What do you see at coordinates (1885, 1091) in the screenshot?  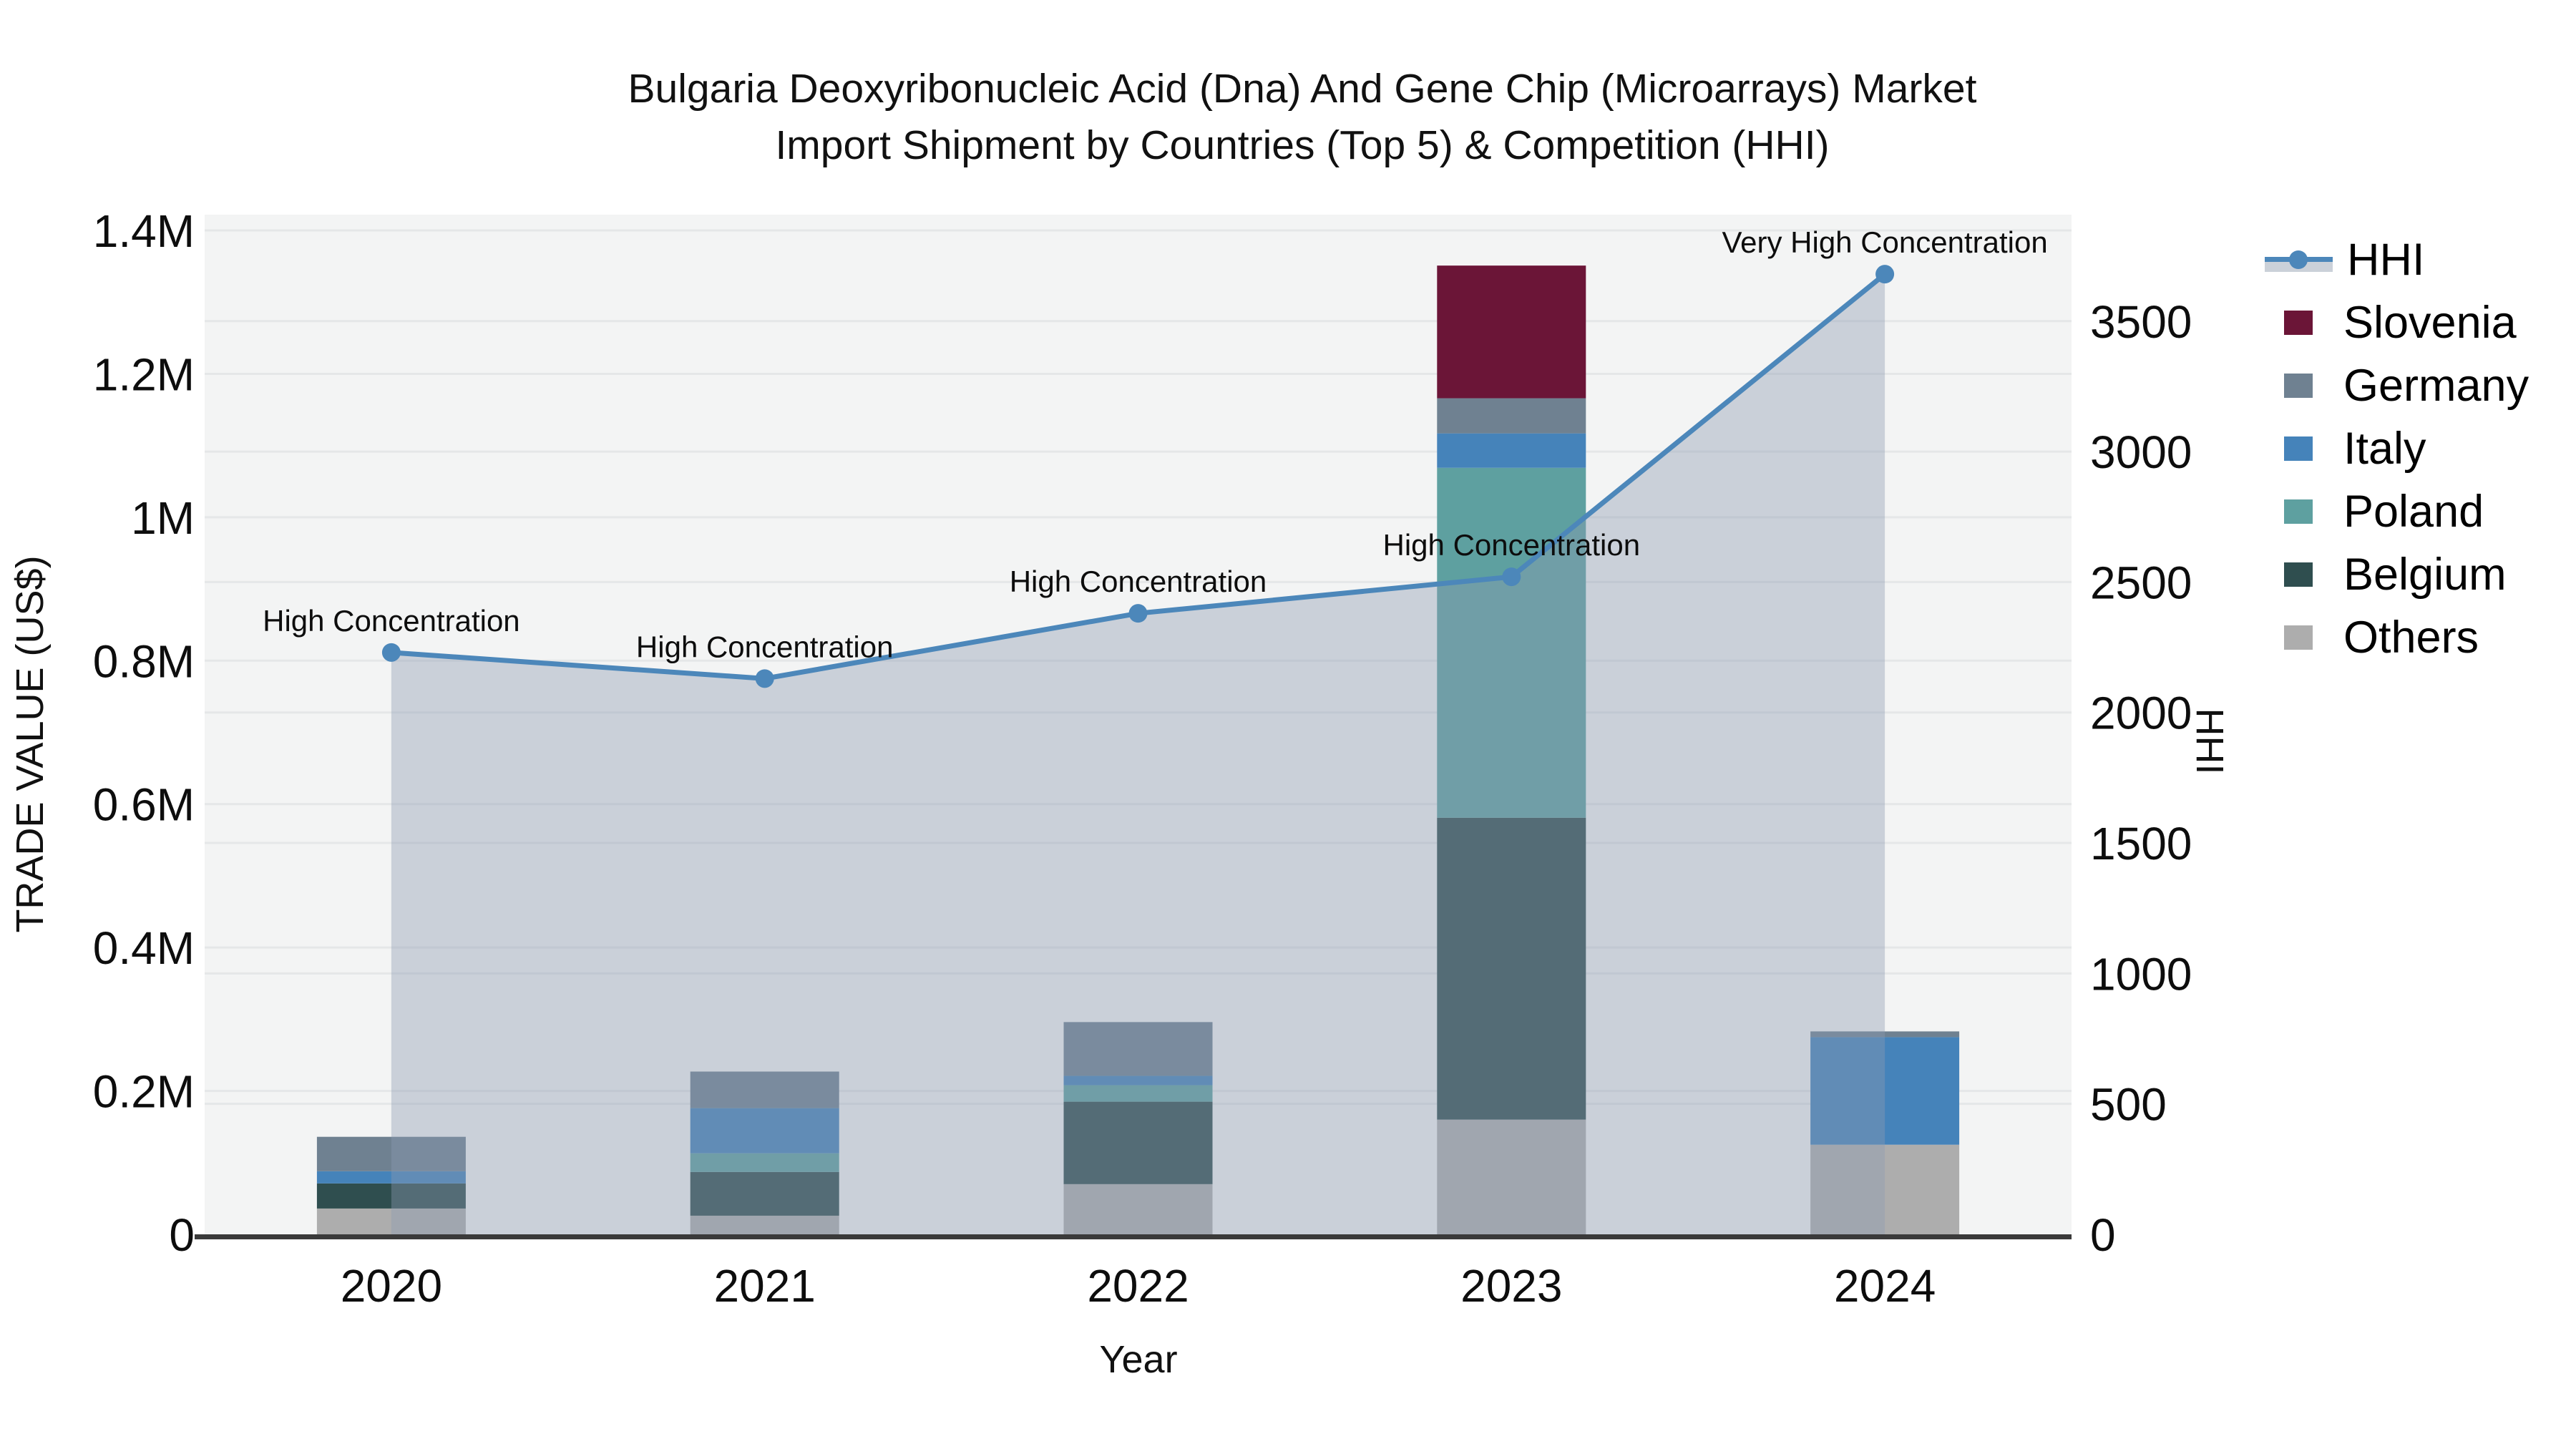 I see `bar-segment-italy-2024` at bounding box center [1885, 1091].